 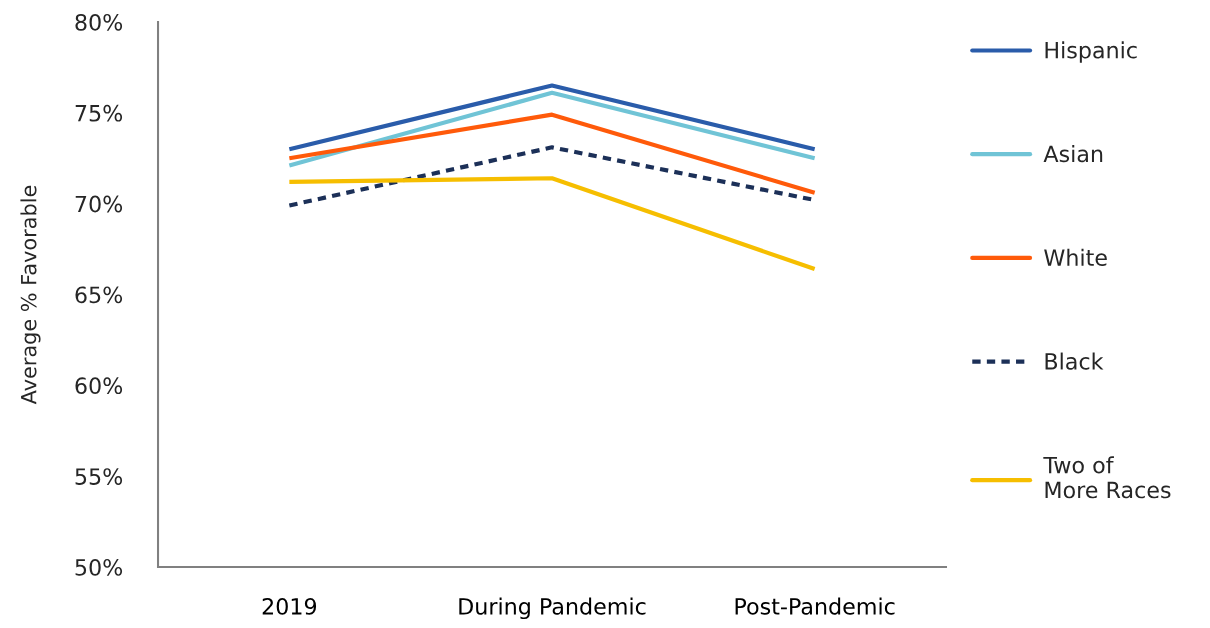 What do you see at coordinates (30, 295) in the screenshot?
I see `y-axis-title: Average % Favorable` at bounding box center [30, 295].